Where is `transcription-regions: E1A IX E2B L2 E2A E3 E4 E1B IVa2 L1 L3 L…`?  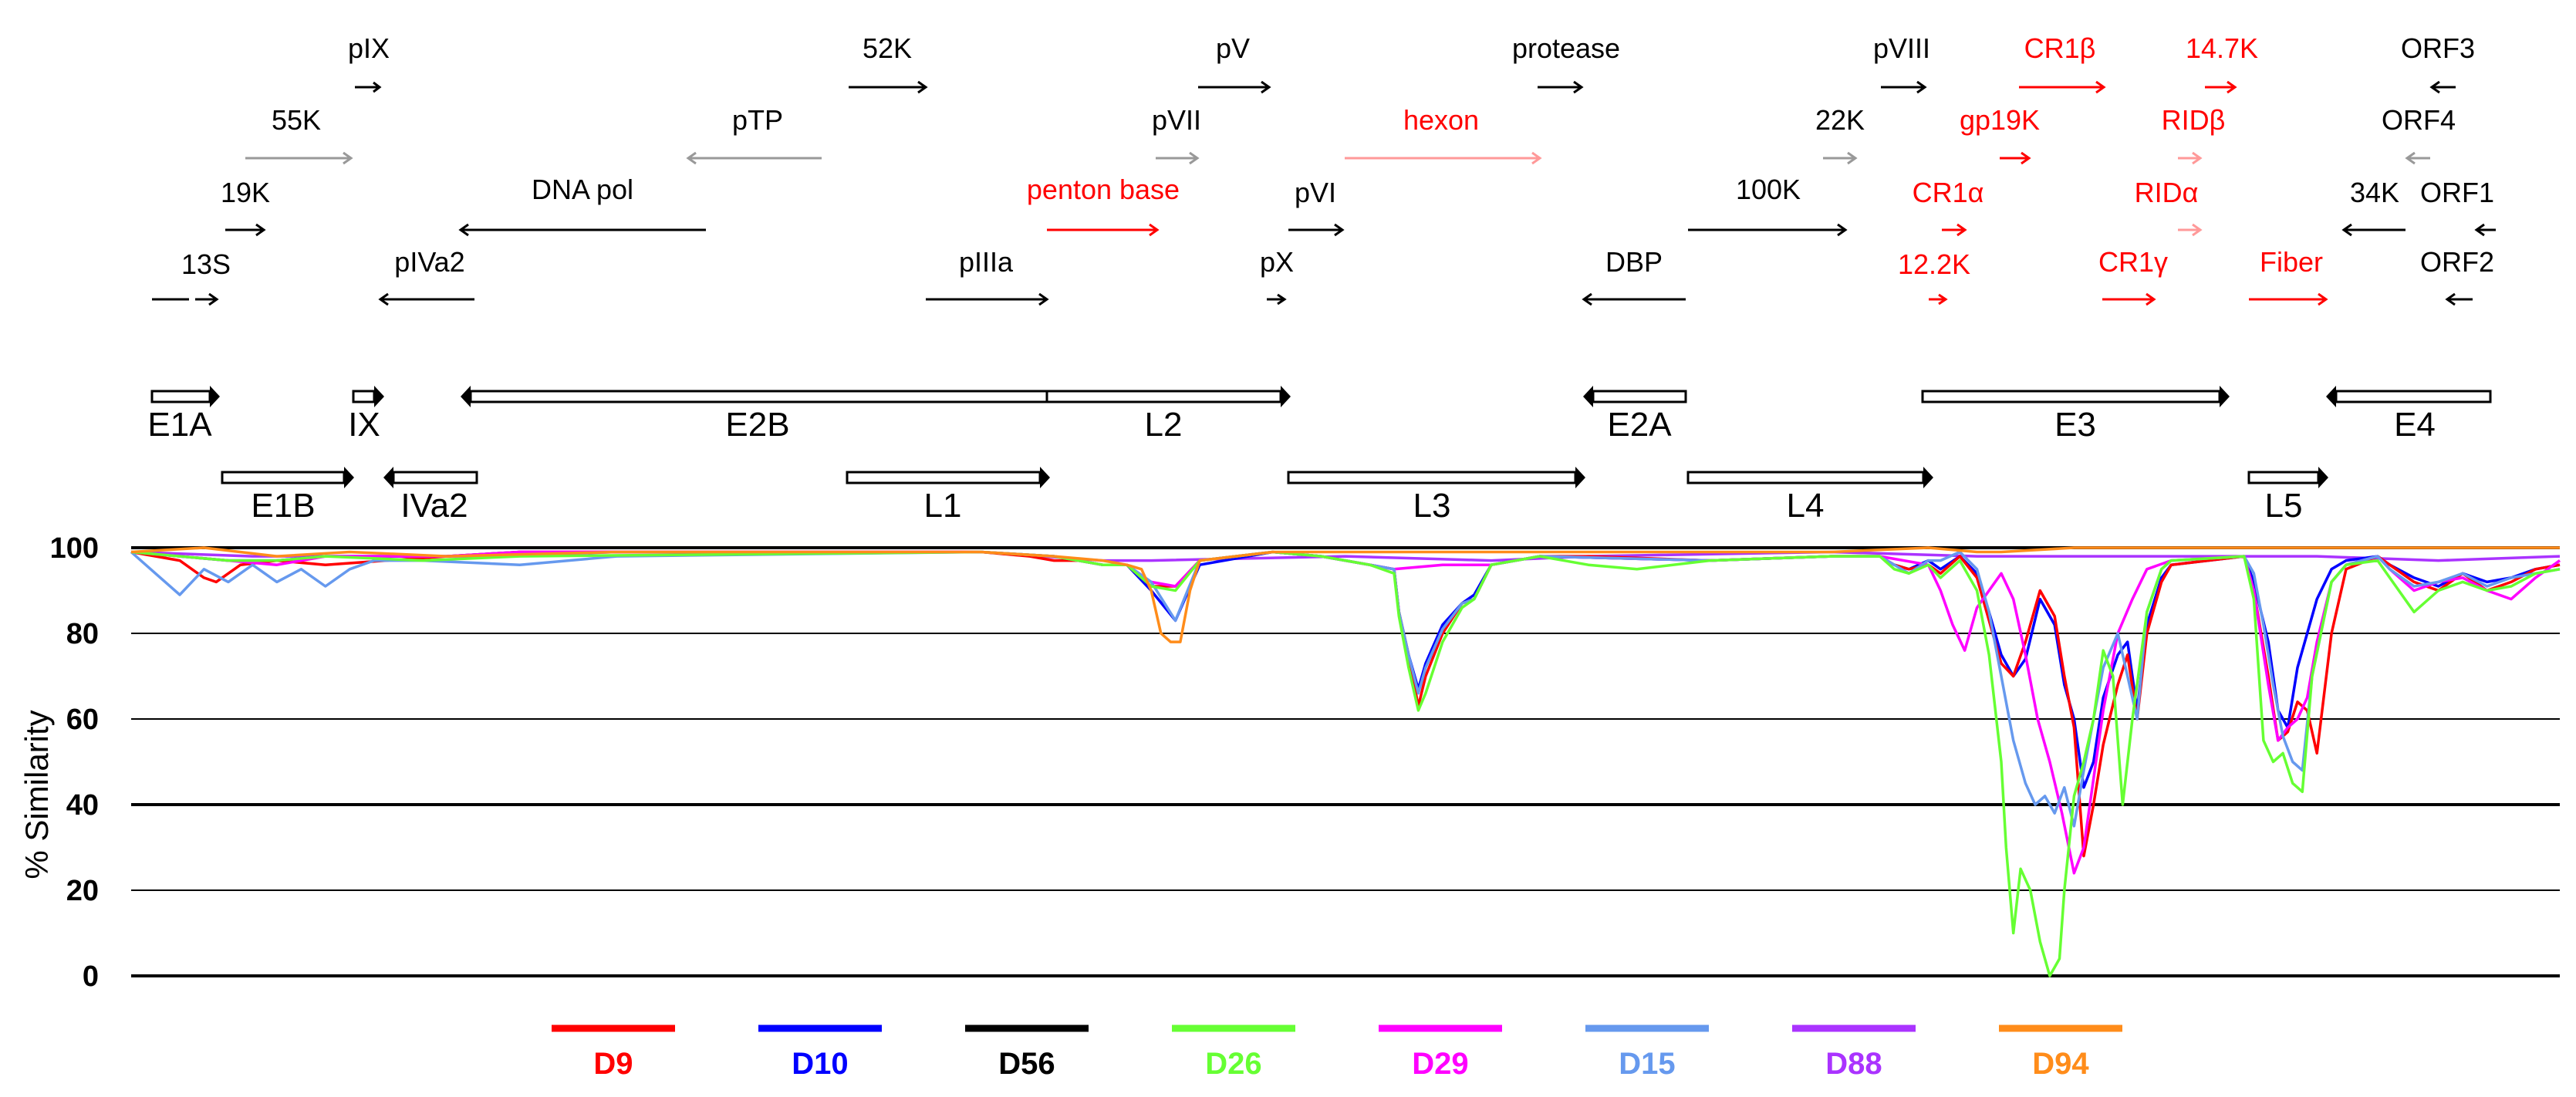
transcription-regions: E1A IX E2B L2 E2A E3 E4 E1B IVa2 L1 L3 L… is located at coordinates (1319, 455).